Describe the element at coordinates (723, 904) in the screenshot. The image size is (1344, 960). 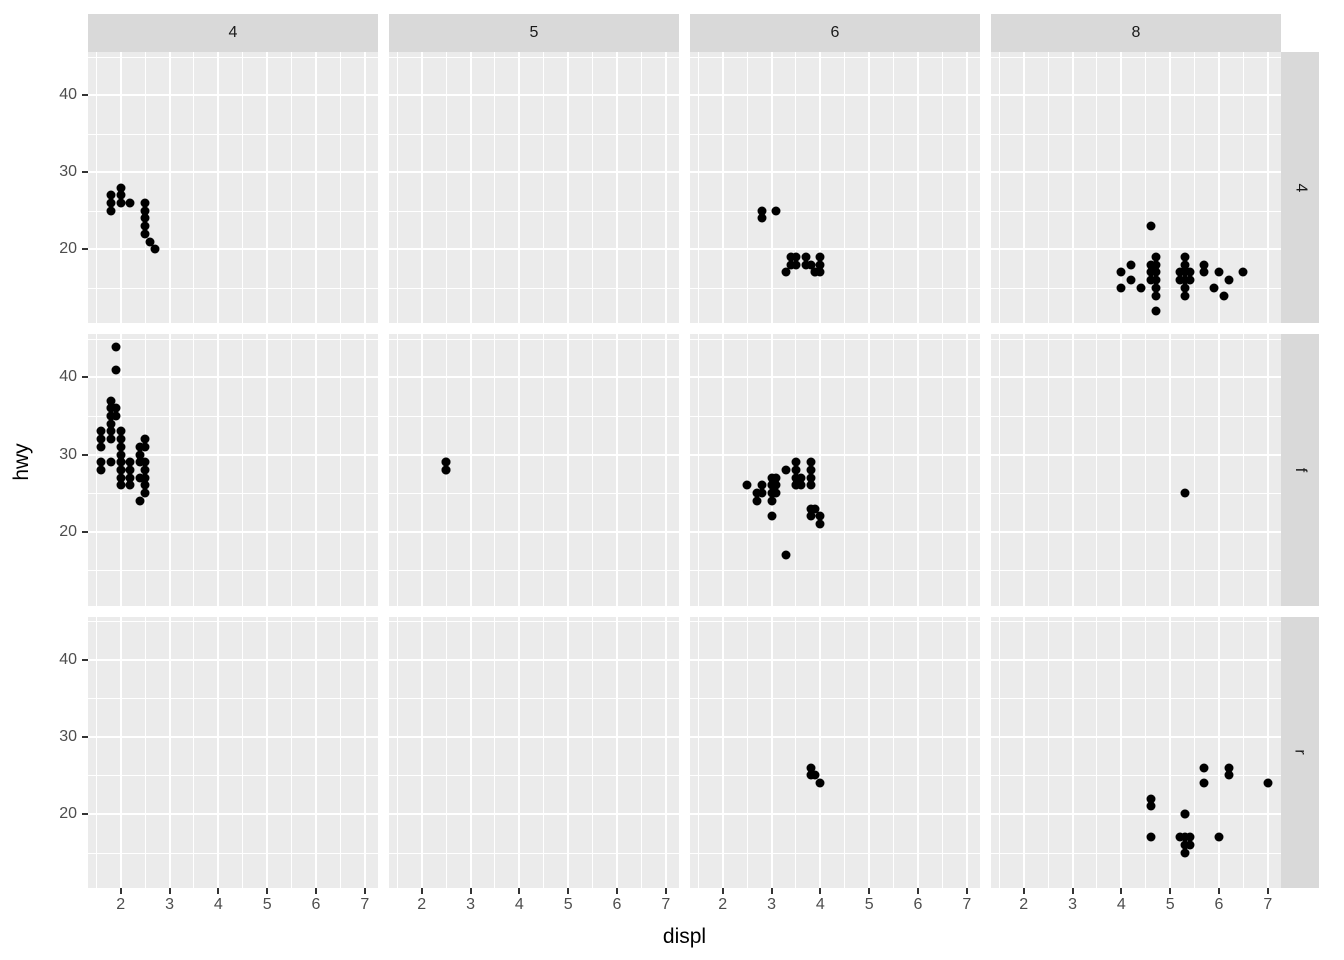
I see `x-tick-label: 2` at that location.